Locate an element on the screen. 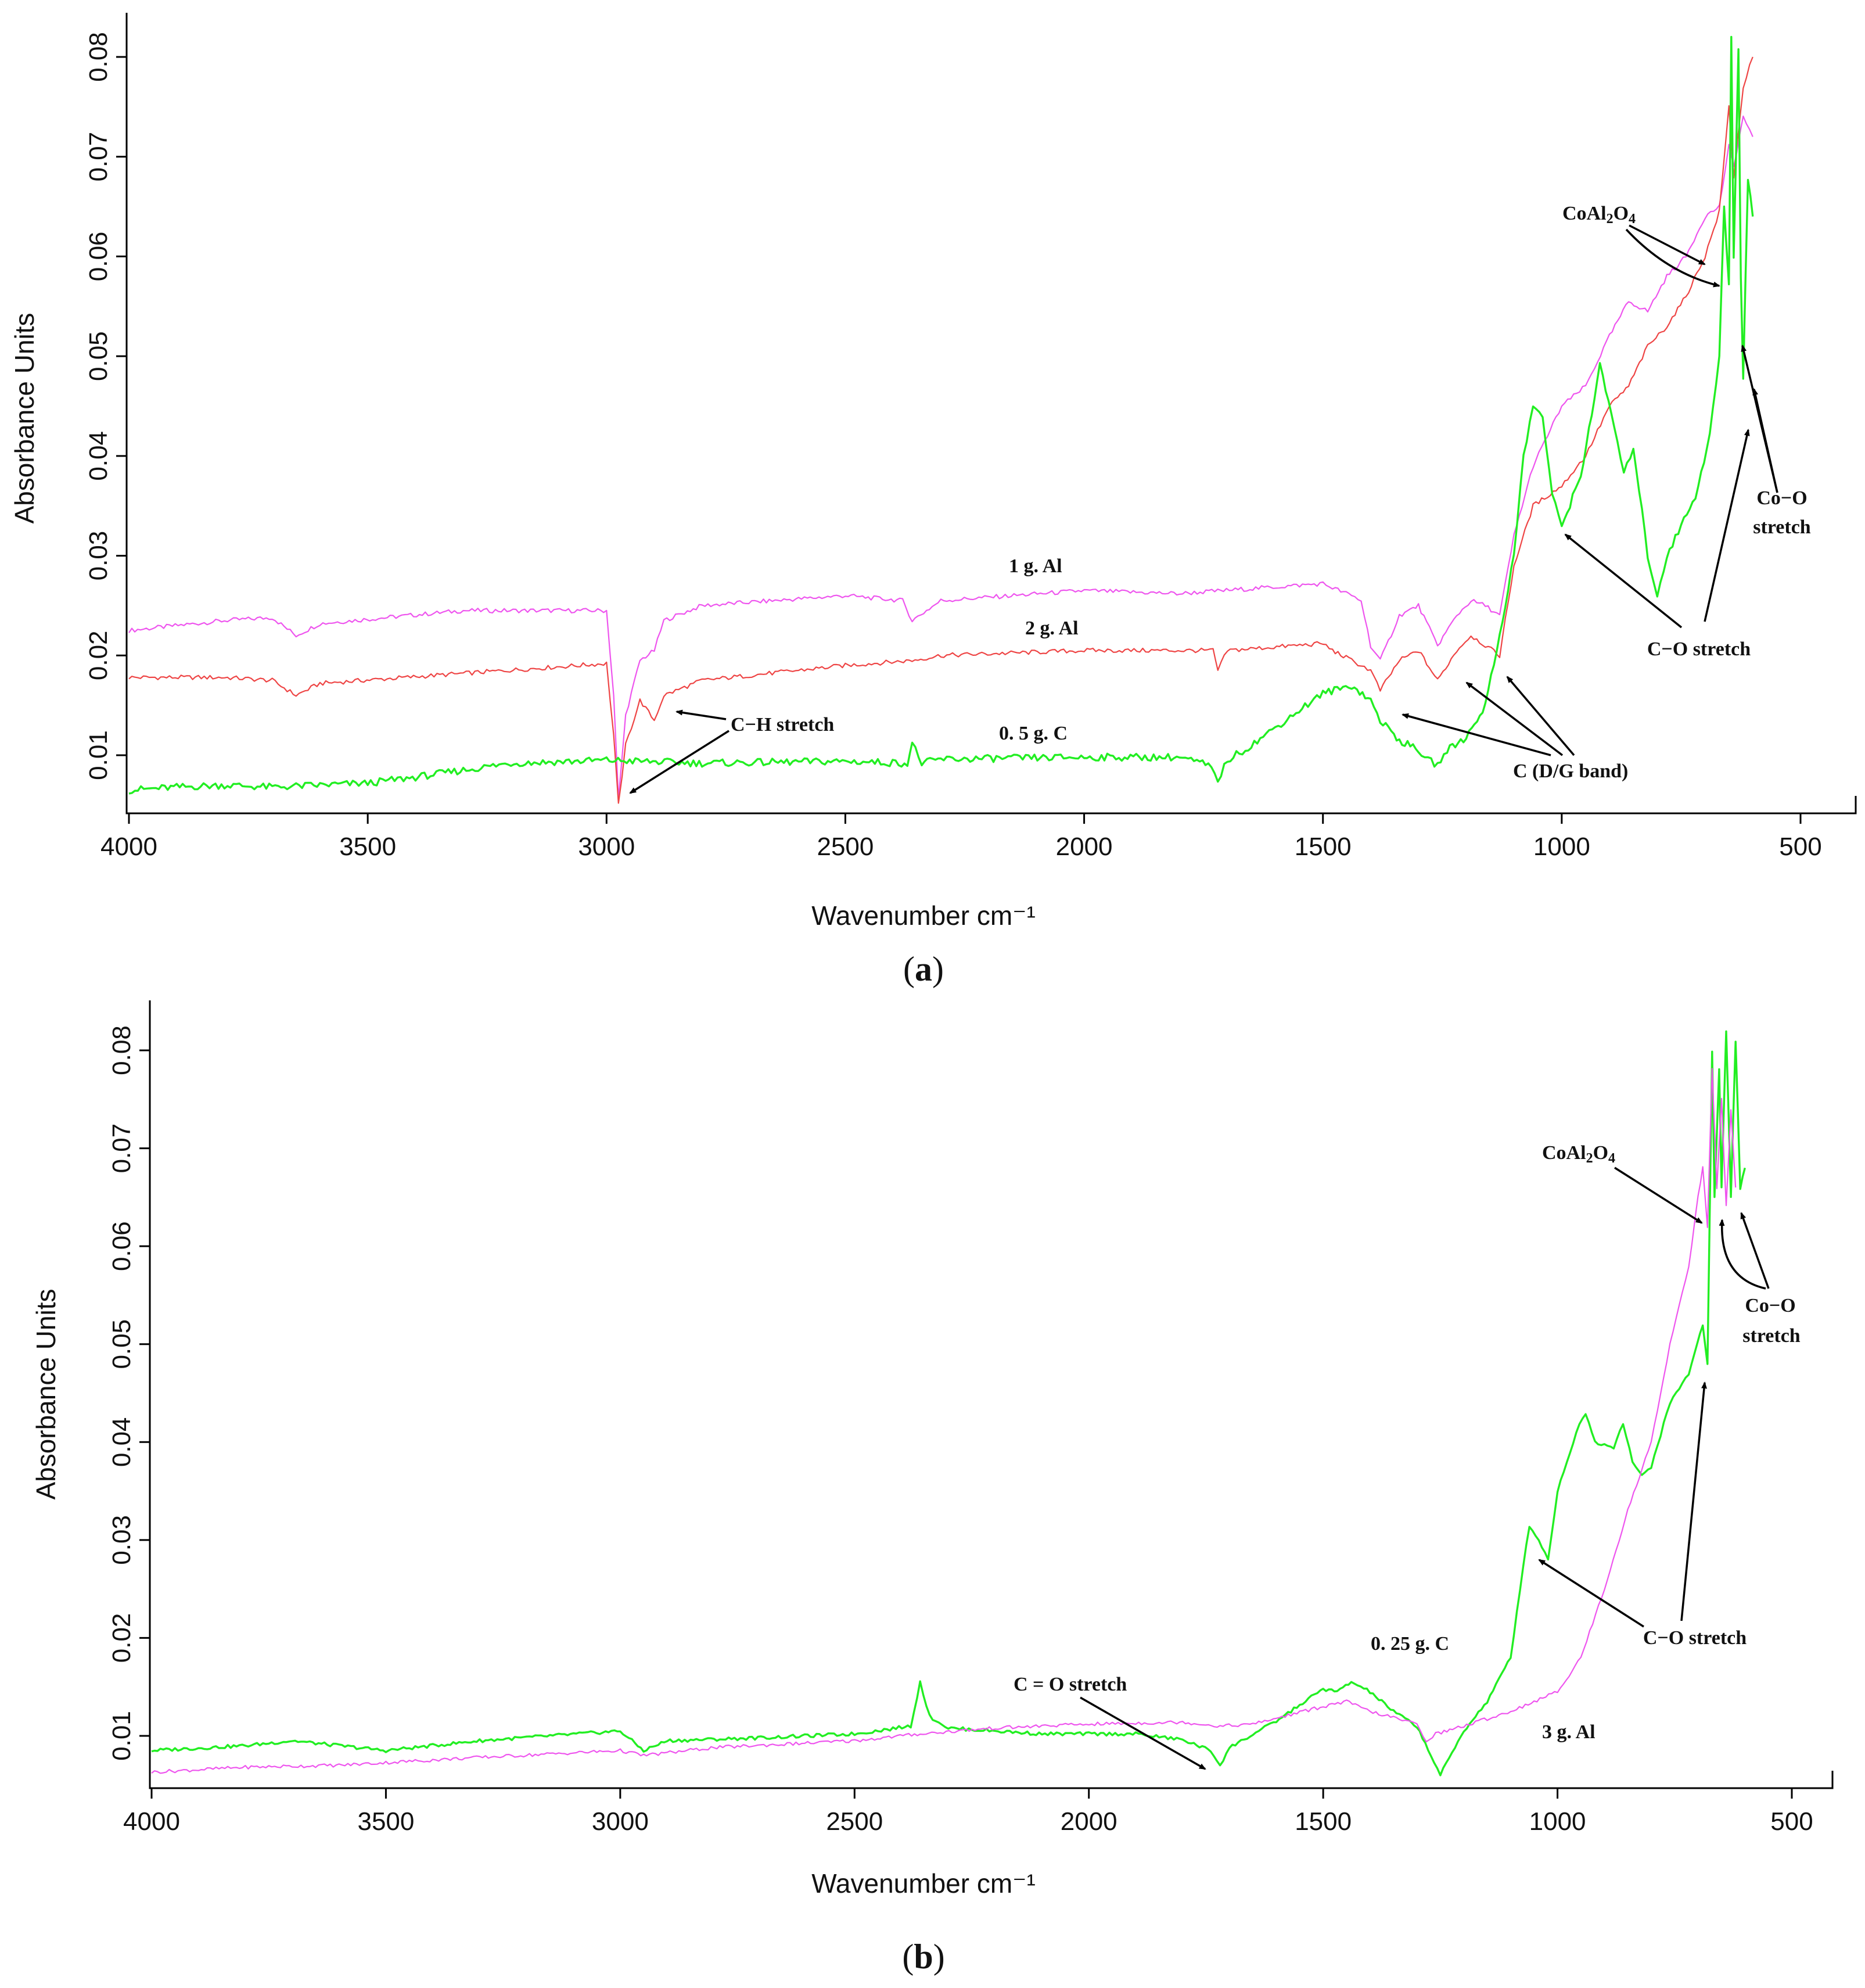 The height and width of the screenshot is (1988, 1865). chart-b-y-tick-label: 0.03 is located at coordinates (121, 1540).